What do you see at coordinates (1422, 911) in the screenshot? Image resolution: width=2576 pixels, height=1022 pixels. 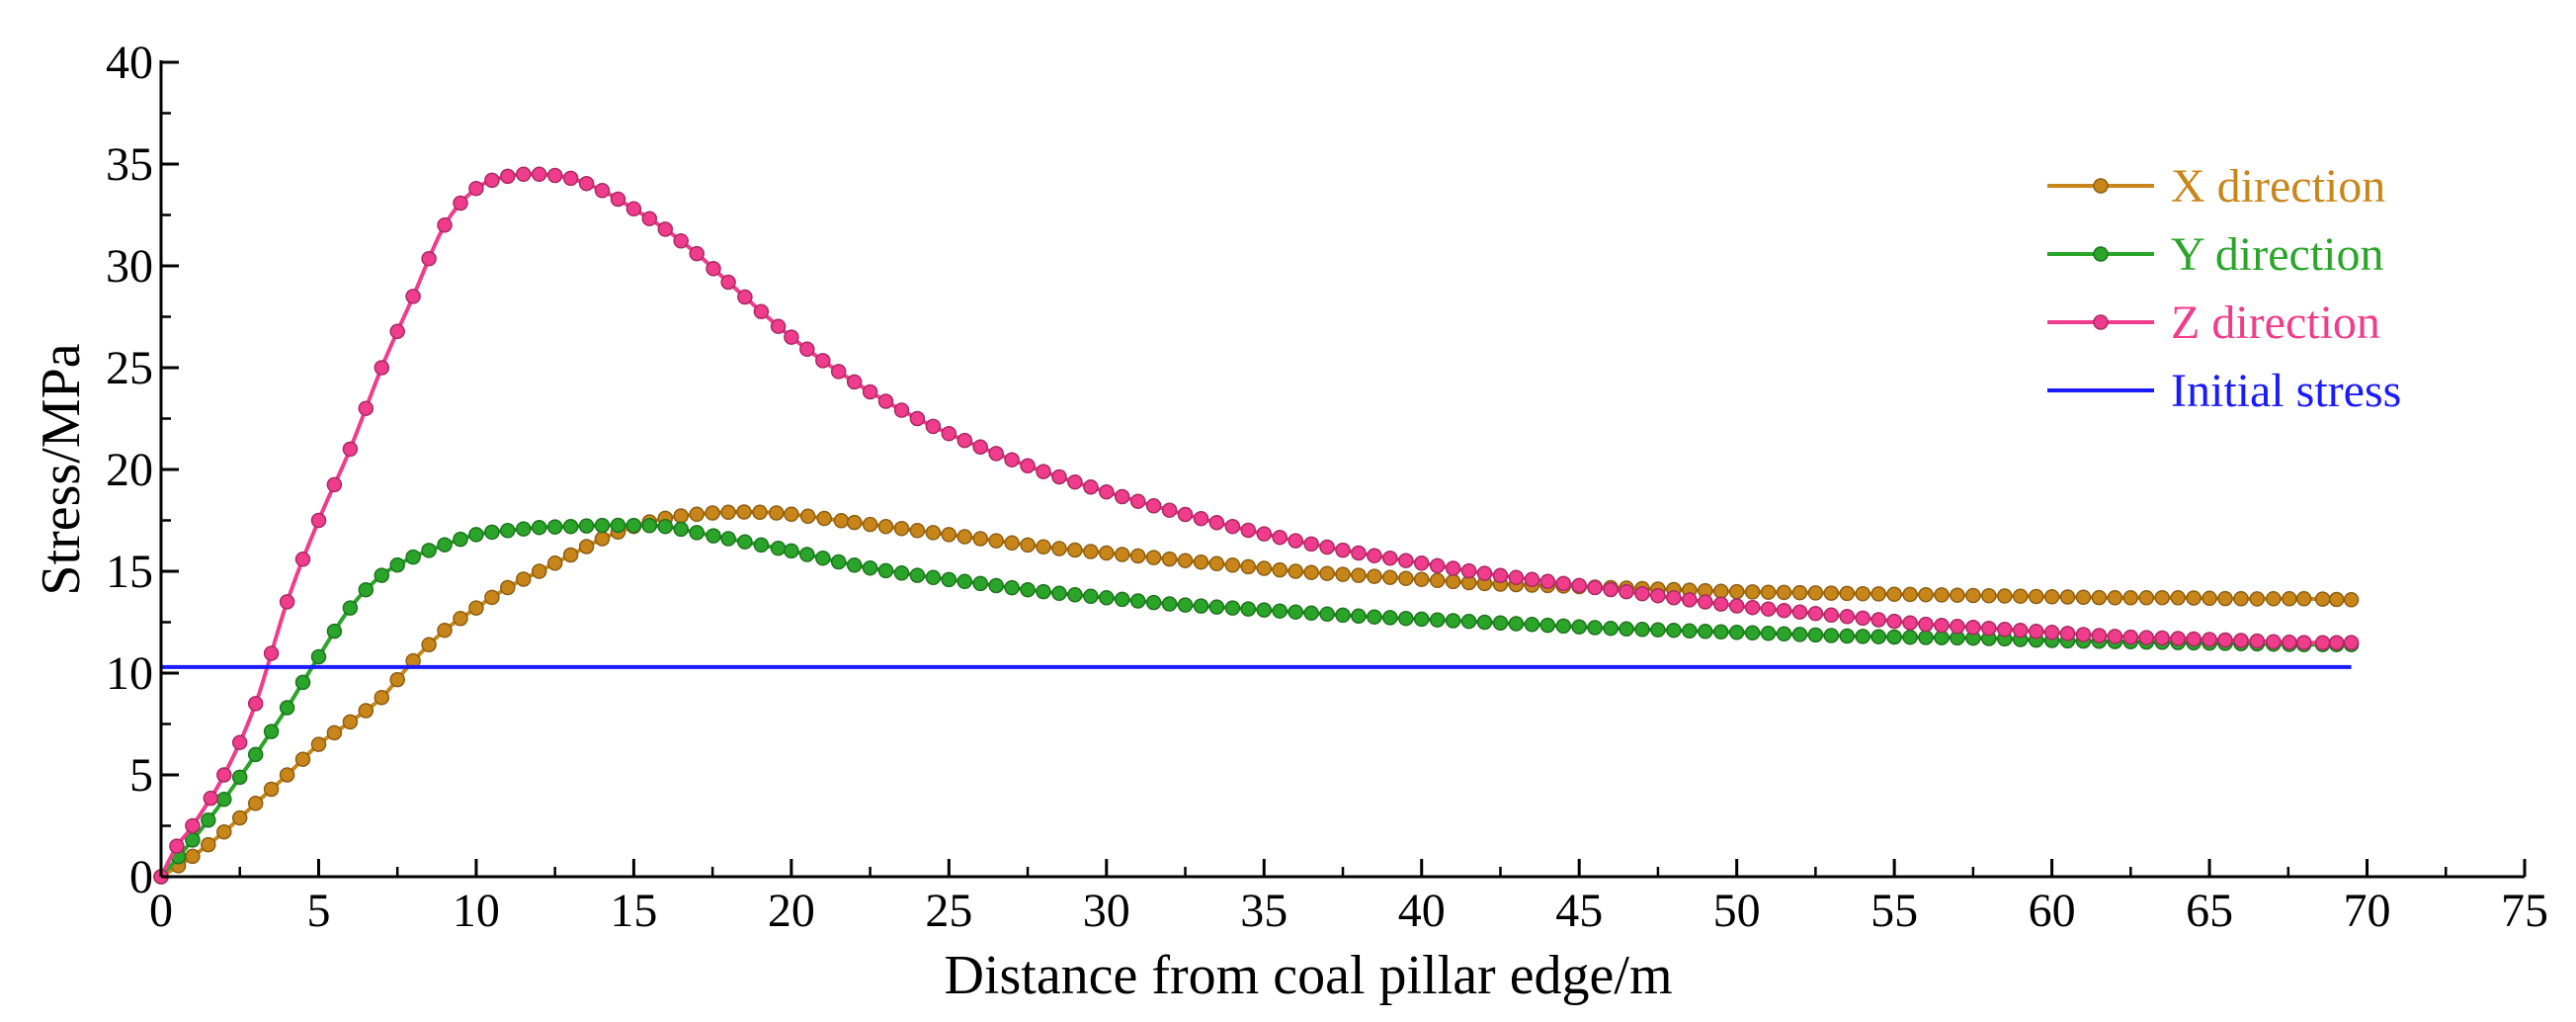 I see `x-tick-label: 40` at bounding box center [1422, 911].